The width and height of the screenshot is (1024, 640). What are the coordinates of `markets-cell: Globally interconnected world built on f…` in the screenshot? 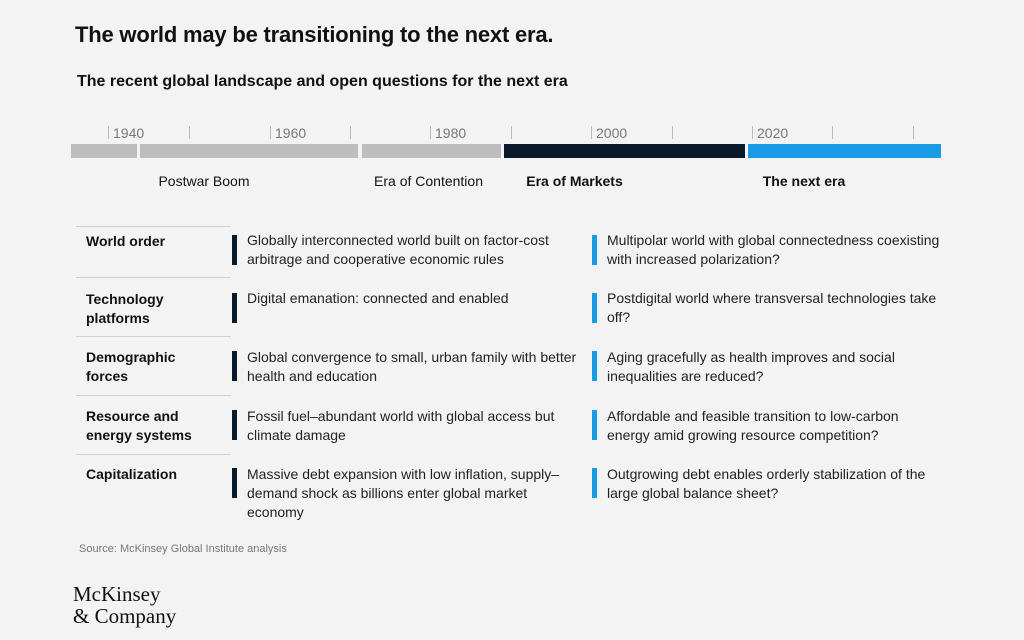 It's located at (398, 249).